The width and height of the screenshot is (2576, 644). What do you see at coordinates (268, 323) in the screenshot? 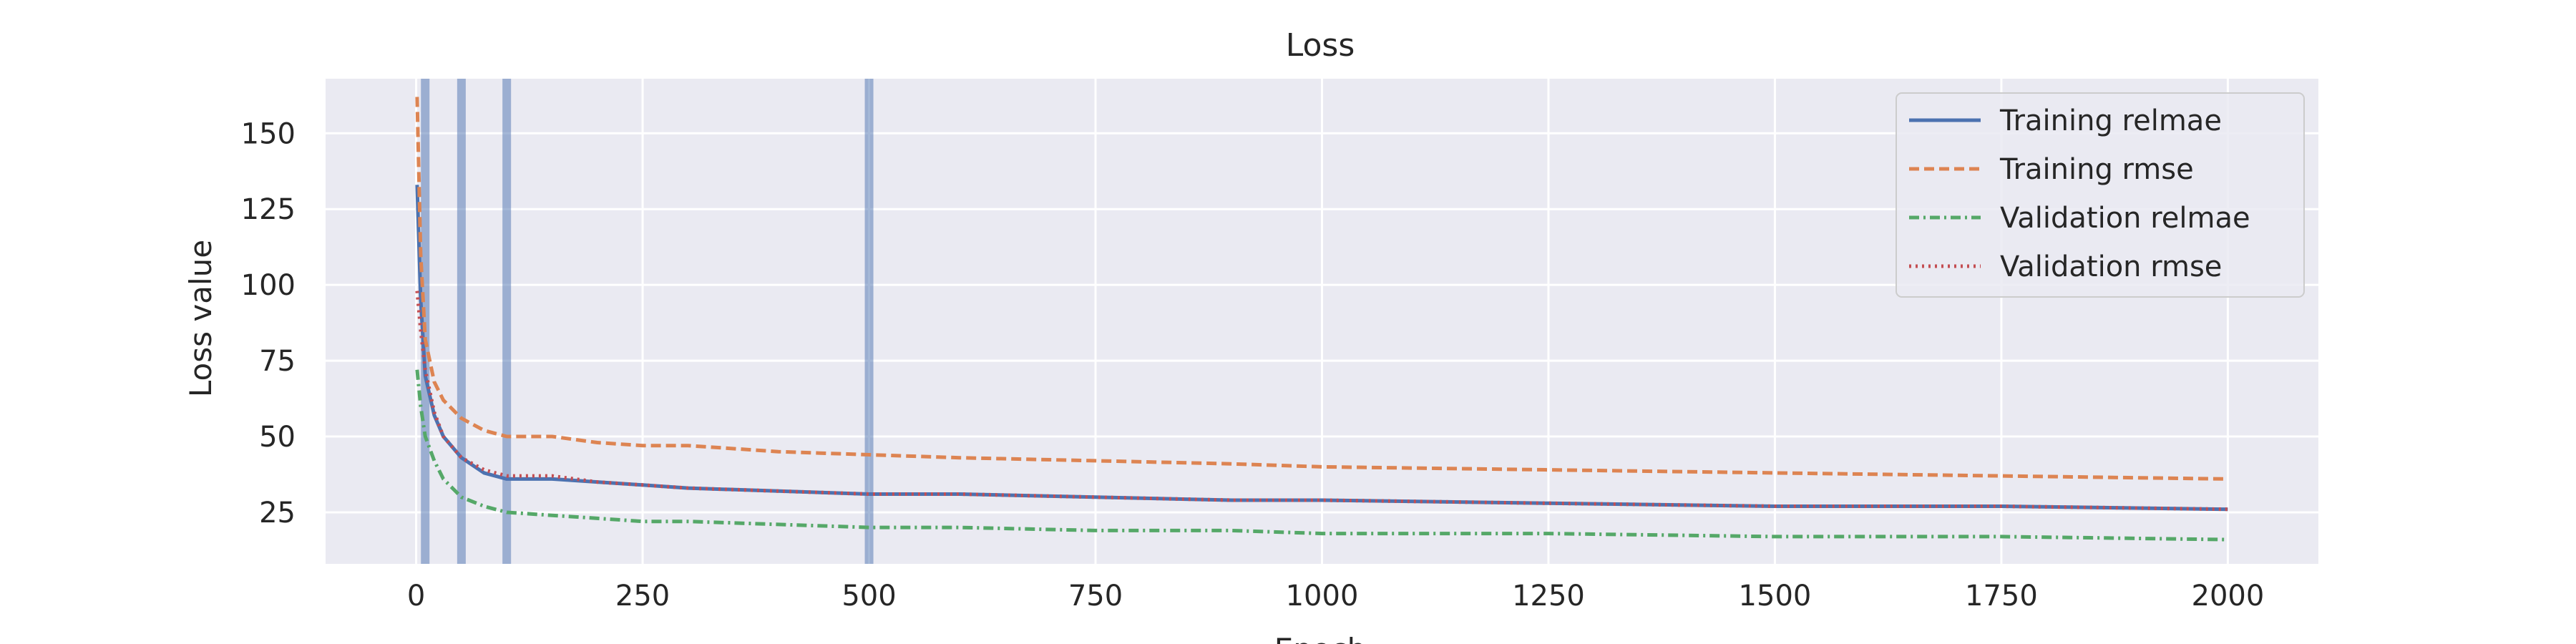
I see `y-axis-ticks: 25 50 75 100 125 150` at bounding box center [268, 323].